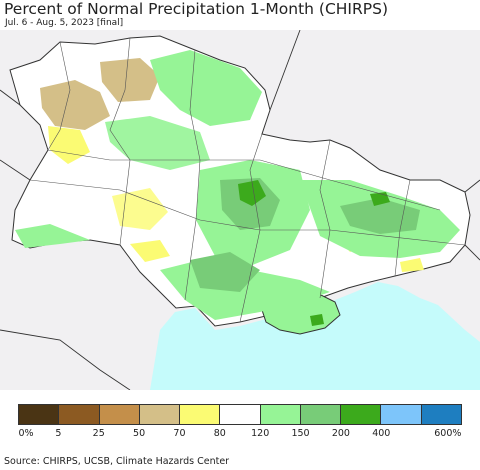 This screenshot has height=470, width=480. Describe the element at coordinates (58, 433) in the screenshot. I see `legend-tick-label: 5` at that location.